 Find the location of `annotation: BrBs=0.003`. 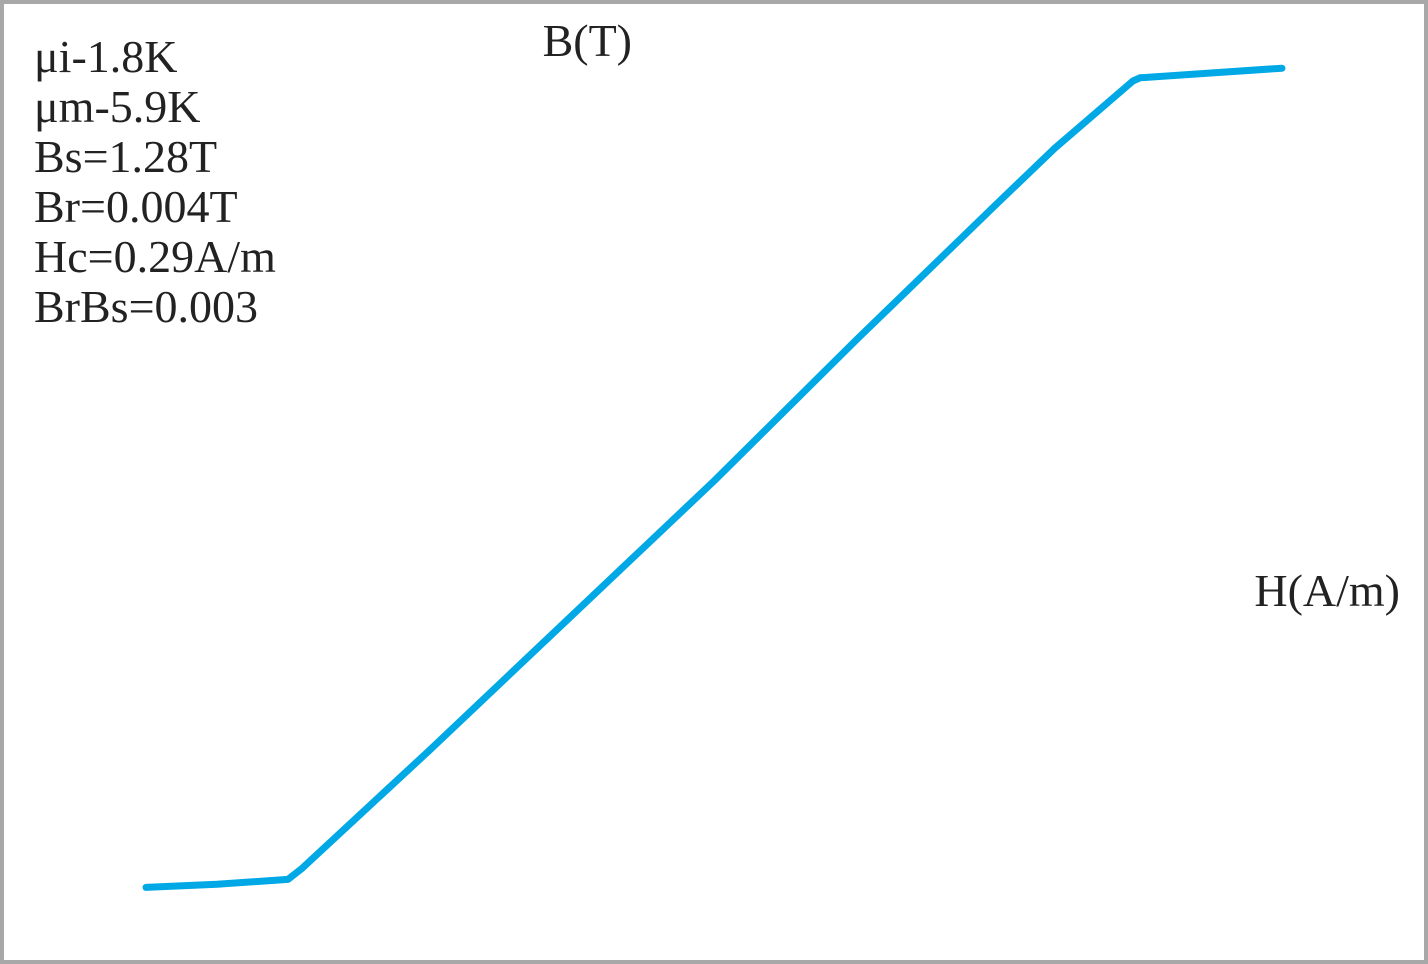

annotation: BrBs=0.003 is located at coordinates (146, 306).